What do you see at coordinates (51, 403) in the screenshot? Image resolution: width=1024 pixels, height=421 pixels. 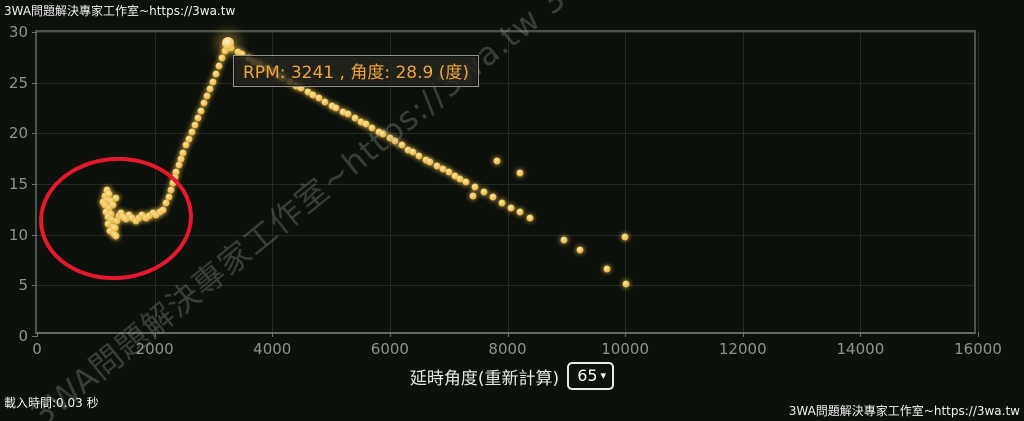 I see `load-time-text: 載入時間:0.03 秒` at bounding box center [51, 403].